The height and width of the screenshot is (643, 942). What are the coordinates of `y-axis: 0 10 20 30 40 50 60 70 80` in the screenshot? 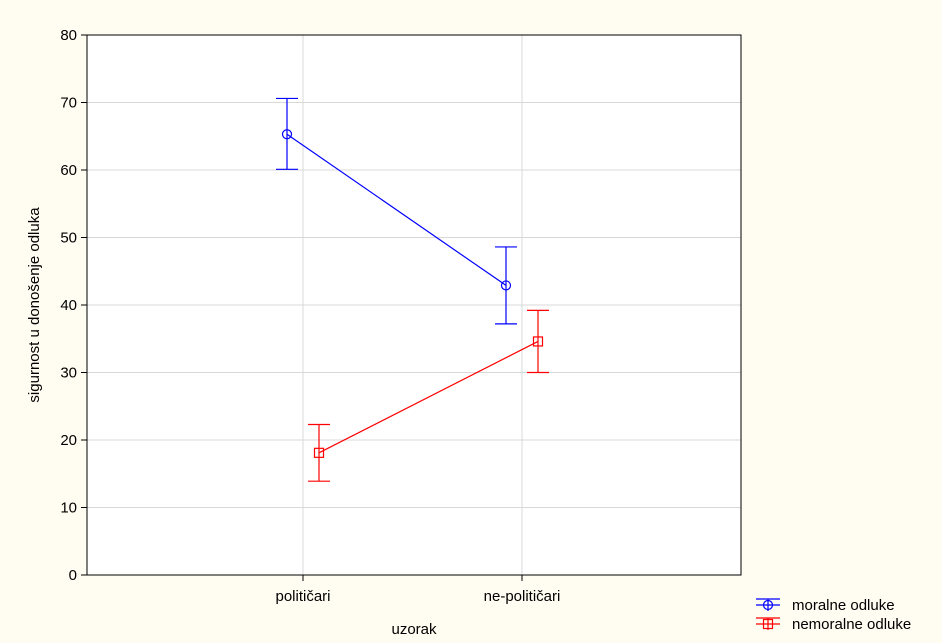 It's located at (73, 305).